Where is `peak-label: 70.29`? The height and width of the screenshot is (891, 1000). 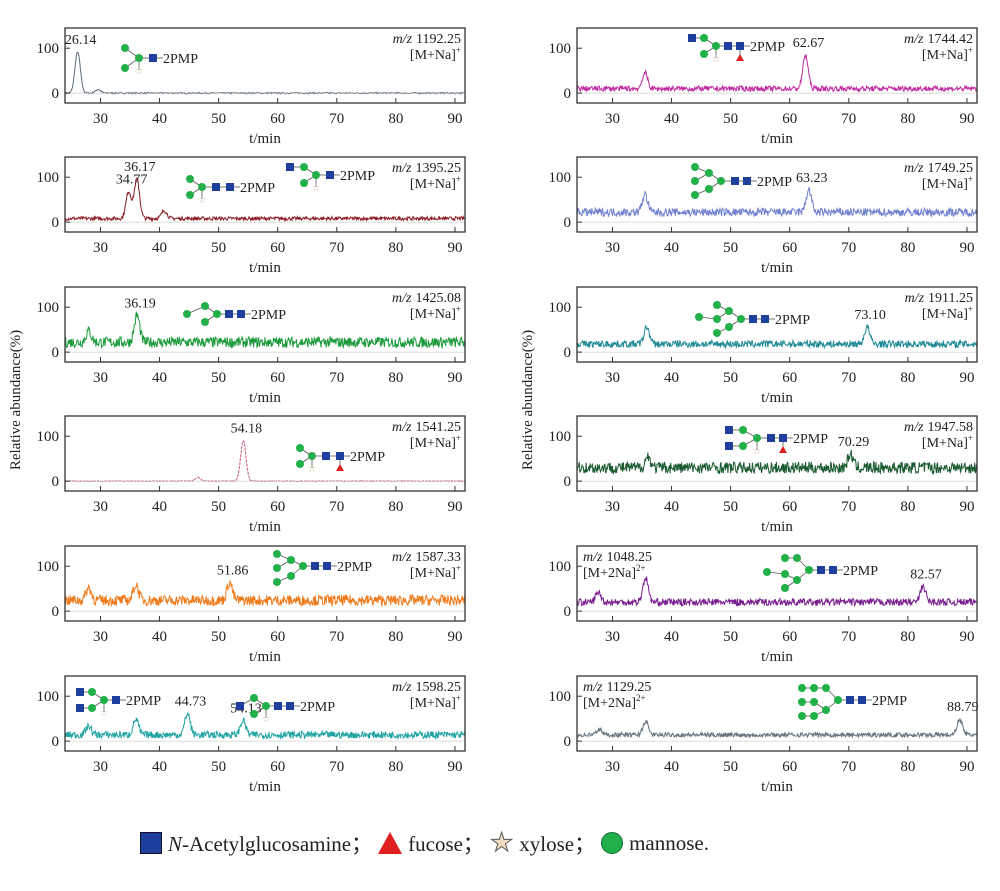 peak-label: 70.29 is located at coordinates (854, 442).